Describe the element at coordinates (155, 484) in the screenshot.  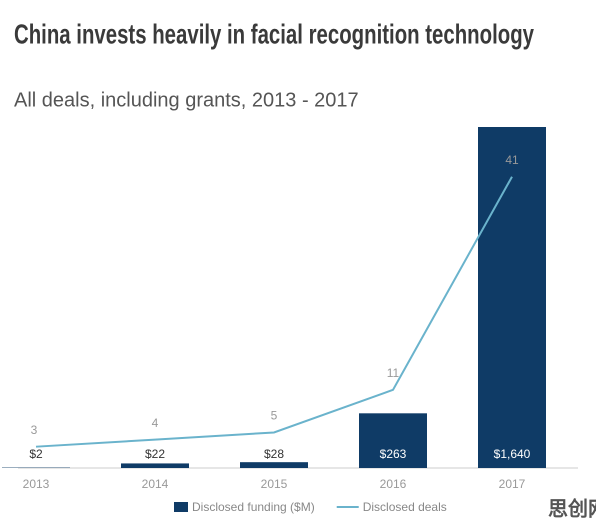
I see `x-tick-label: 2014` at that location.